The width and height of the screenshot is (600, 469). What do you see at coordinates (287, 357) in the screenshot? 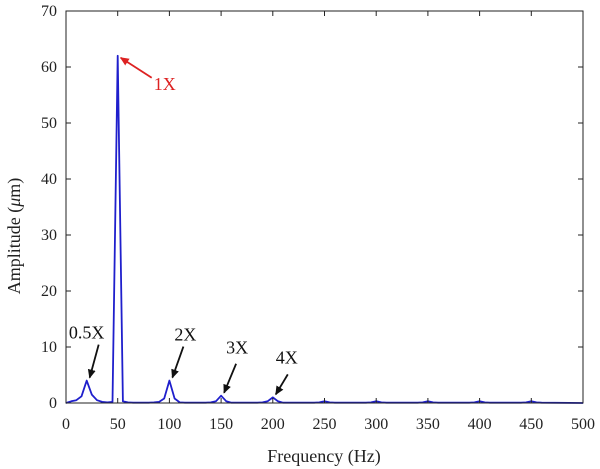
I see `annotation-label-4x: 4X` at bounding box center [287, 357].